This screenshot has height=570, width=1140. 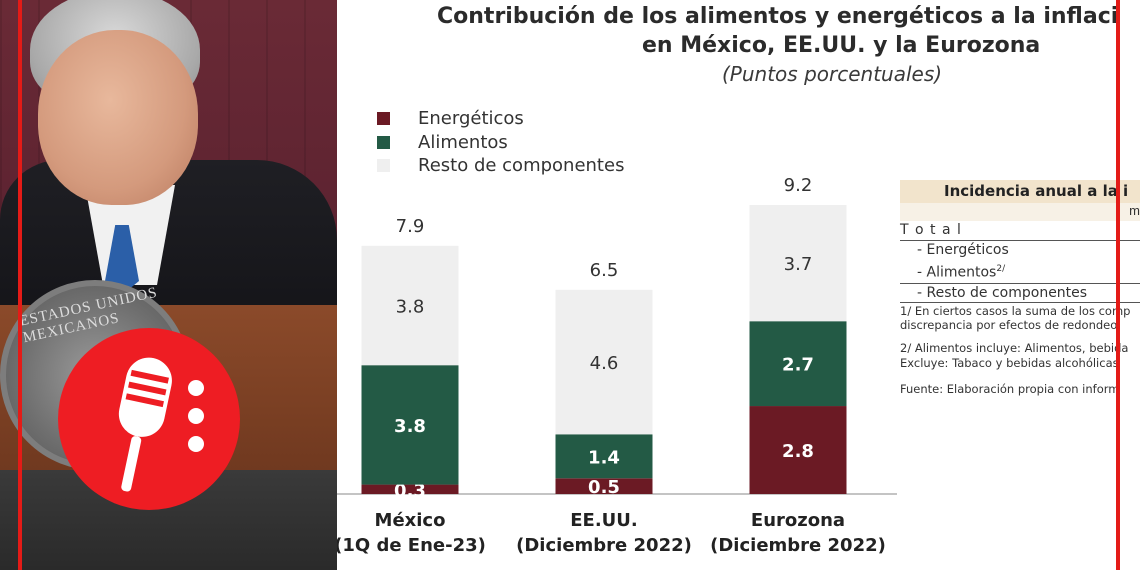 What do you see at coordinates (463, 142) in the screenshot?
I see `legend-label-alimentos: Alimentos` at bounding box center [463, 142].